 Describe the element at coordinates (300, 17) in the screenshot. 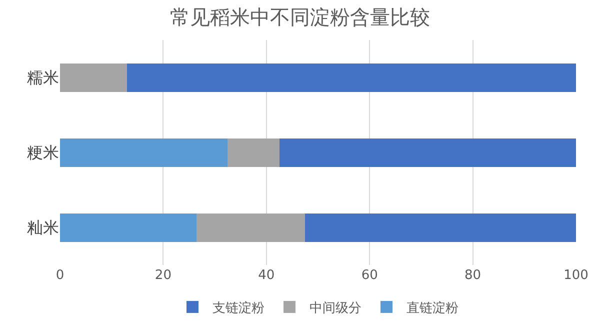

I see `chart-title: 常见稻米中不同淀粉含量比较` at that location.